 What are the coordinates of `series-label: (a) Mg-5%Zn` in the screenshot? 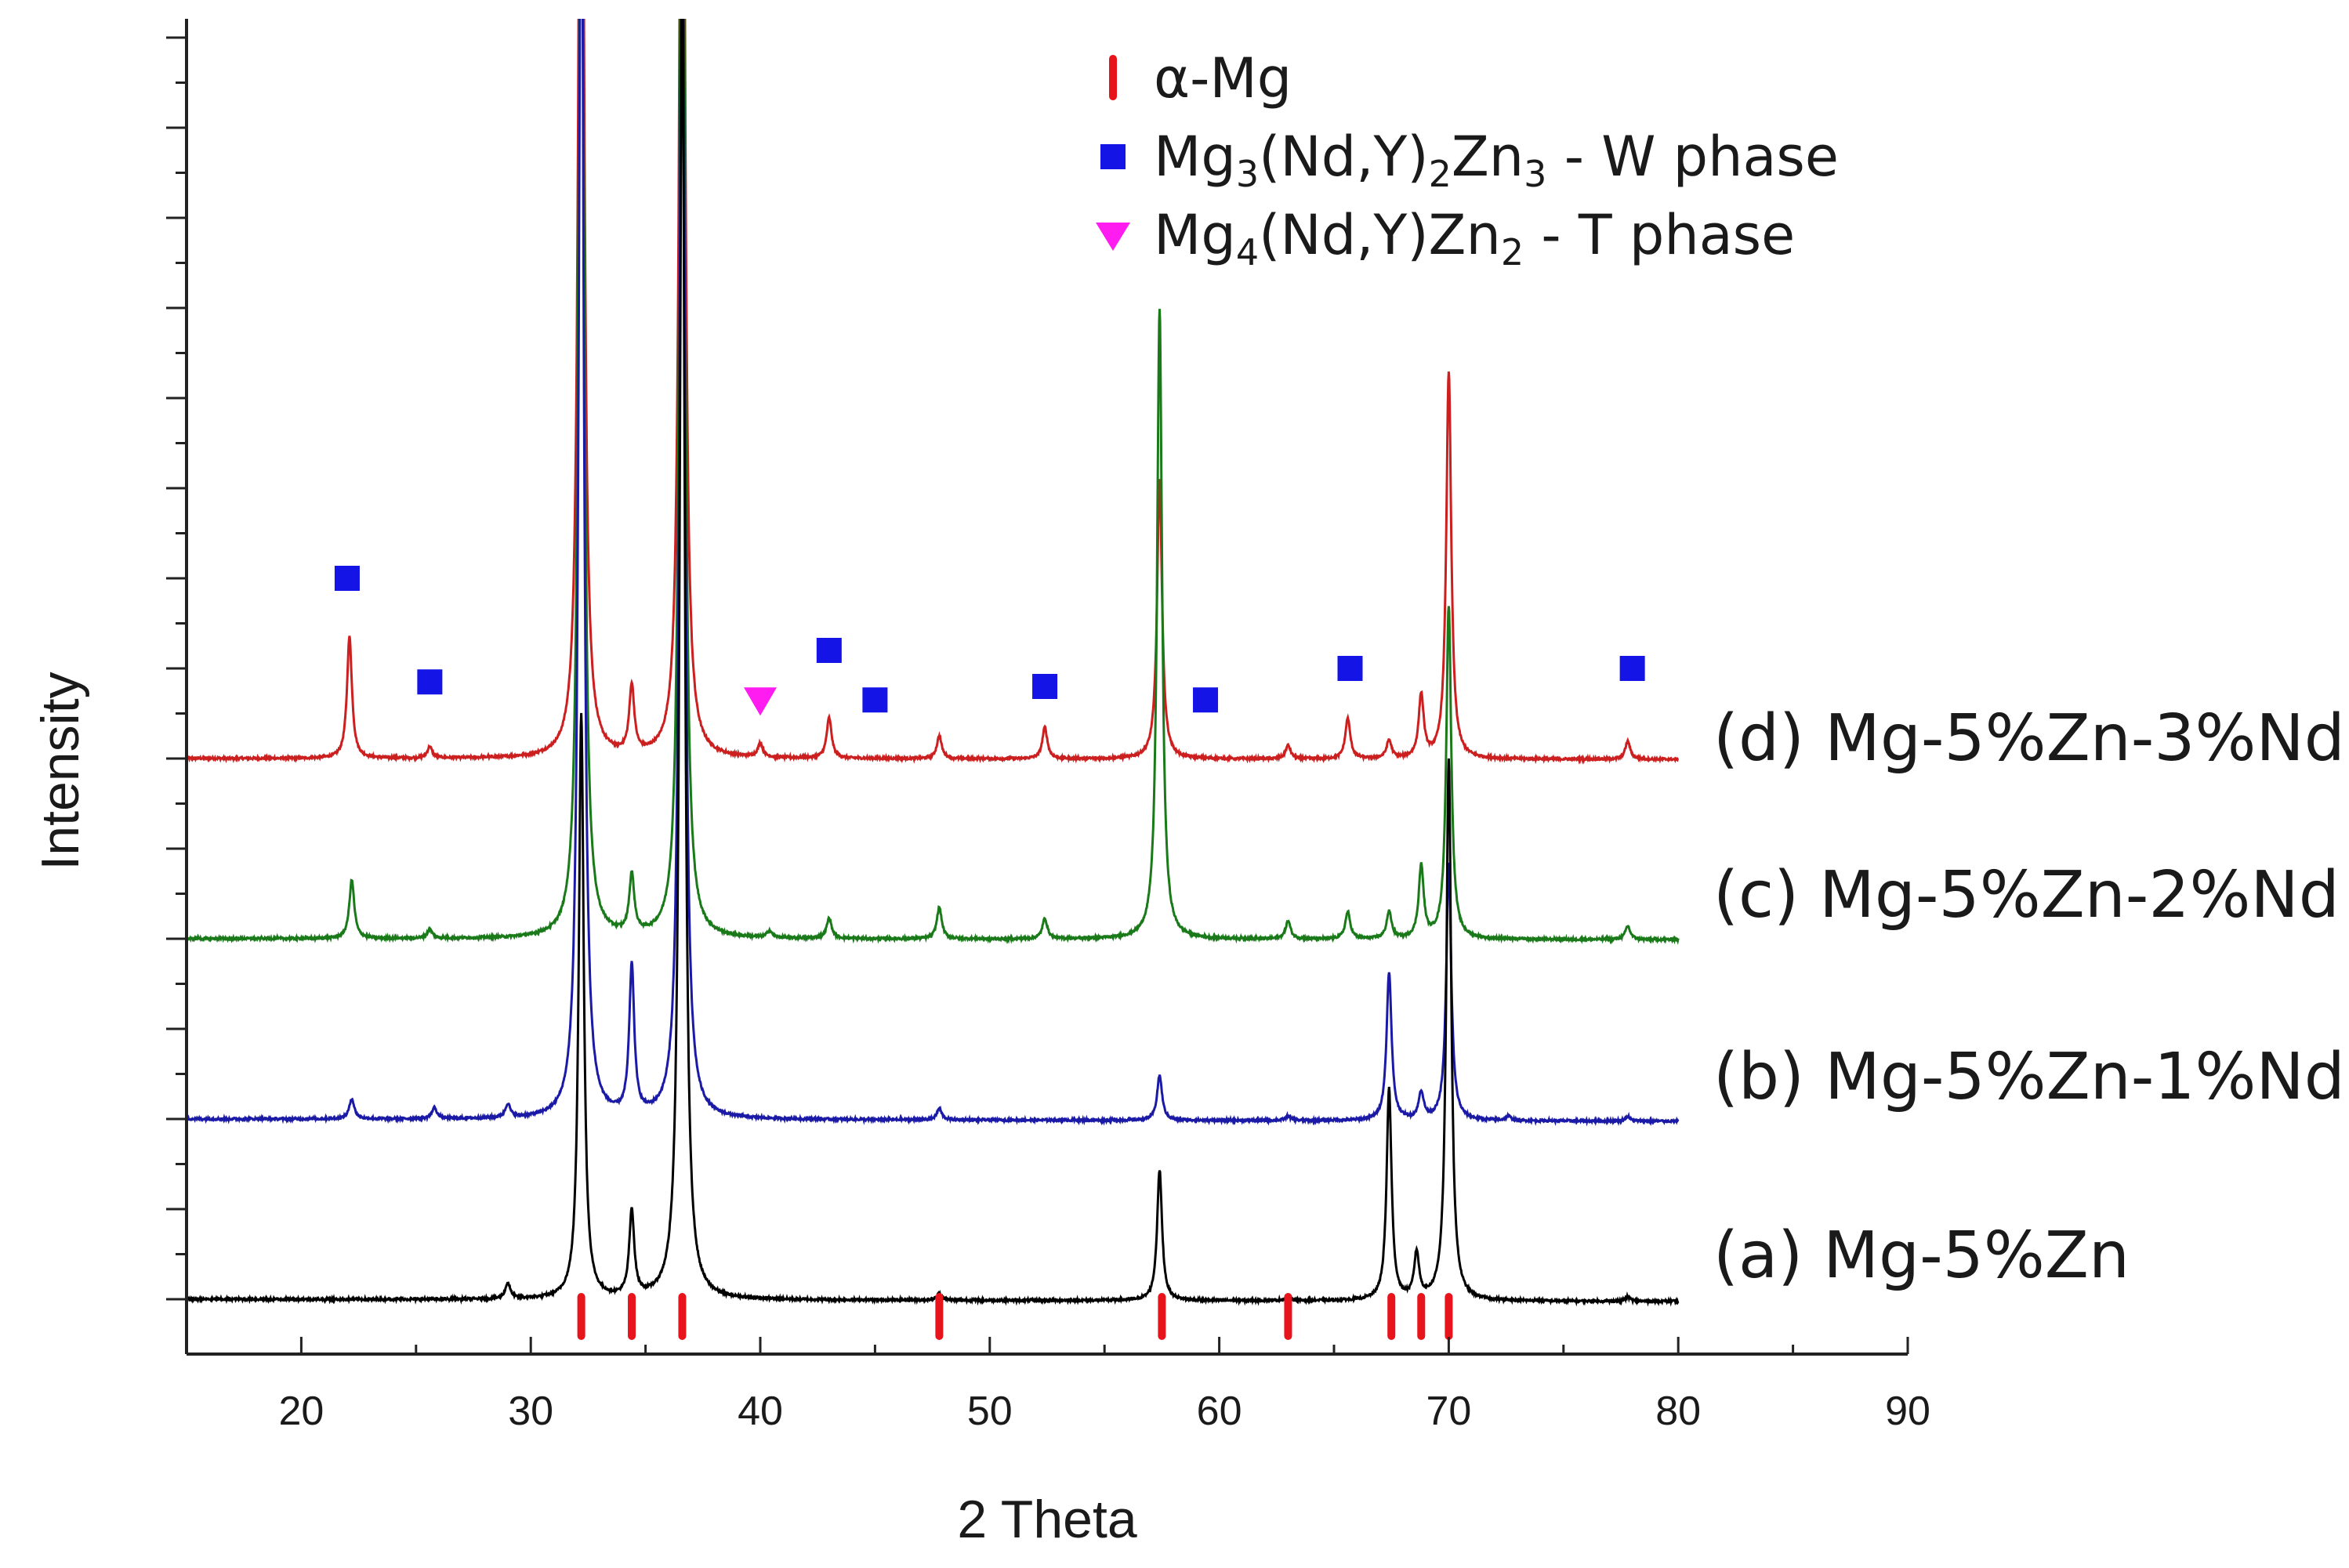 It's located at (1921, 1256).